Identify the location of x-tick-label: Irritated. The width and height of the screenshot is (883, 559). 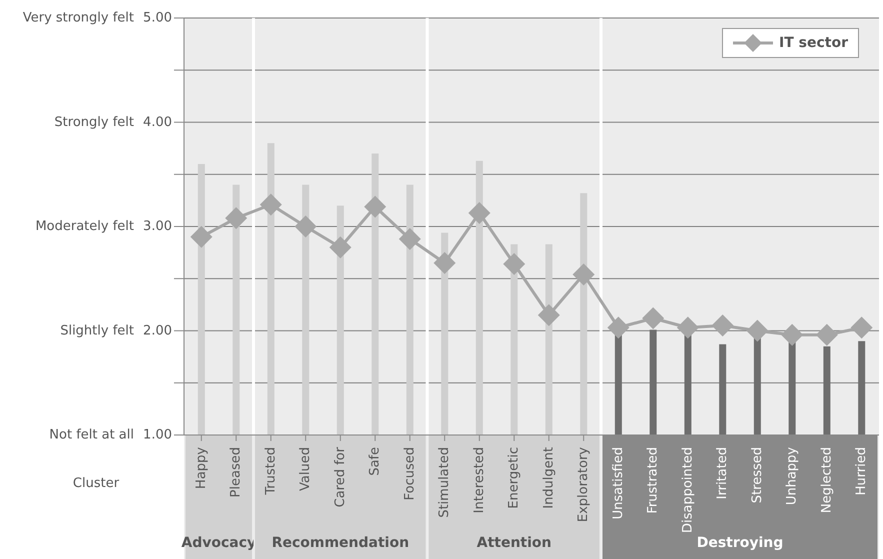
(722, 473).